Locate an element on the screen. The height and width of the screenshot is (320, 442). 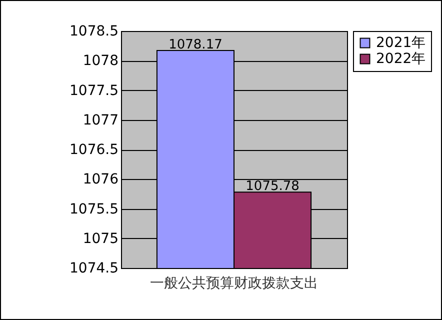
y-tick-label: 1076.5 is located at coordinates (94, 150).